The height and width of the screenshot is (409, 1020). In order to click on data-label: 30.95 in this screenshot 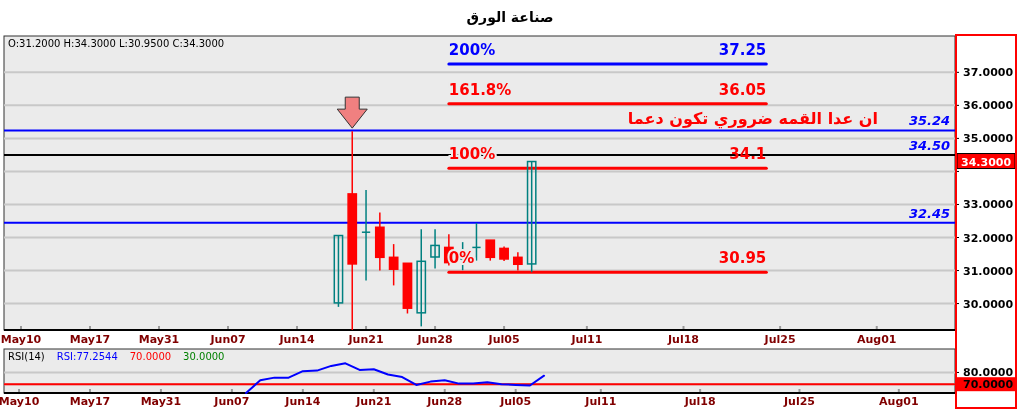, I will do `click(742, 258)`.